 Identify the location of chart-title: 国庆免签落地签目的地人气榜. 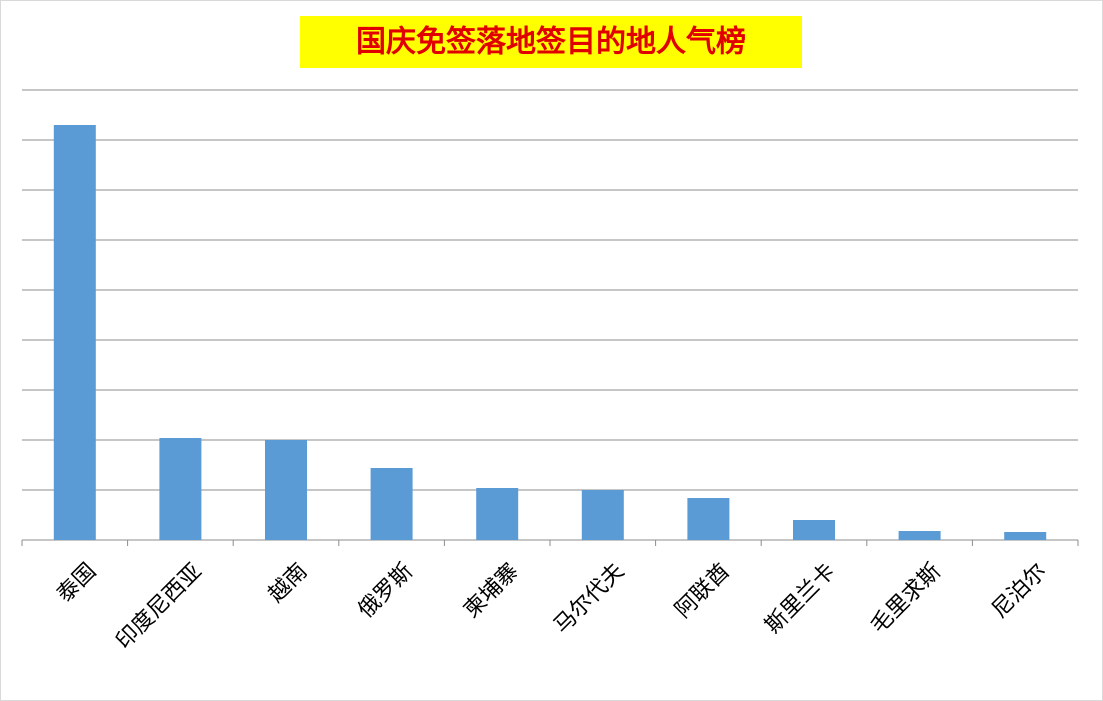
(551, 42).